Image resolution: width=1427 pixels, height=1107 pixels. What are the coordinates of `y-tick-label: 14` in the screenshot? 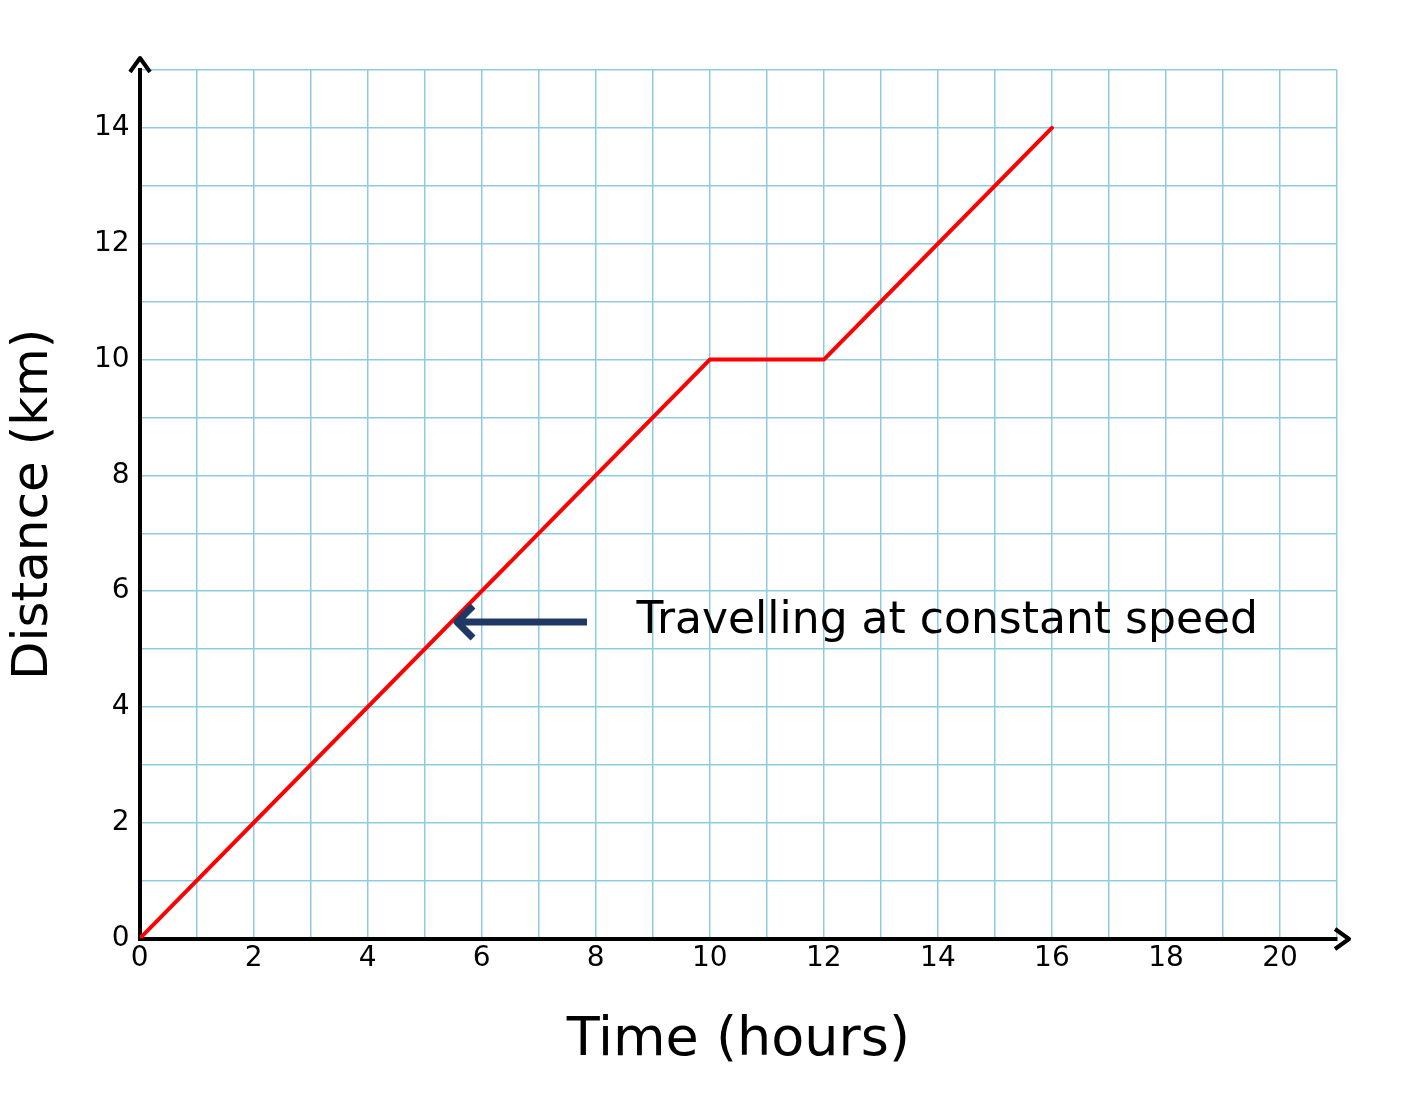 It's located at (111, 126).